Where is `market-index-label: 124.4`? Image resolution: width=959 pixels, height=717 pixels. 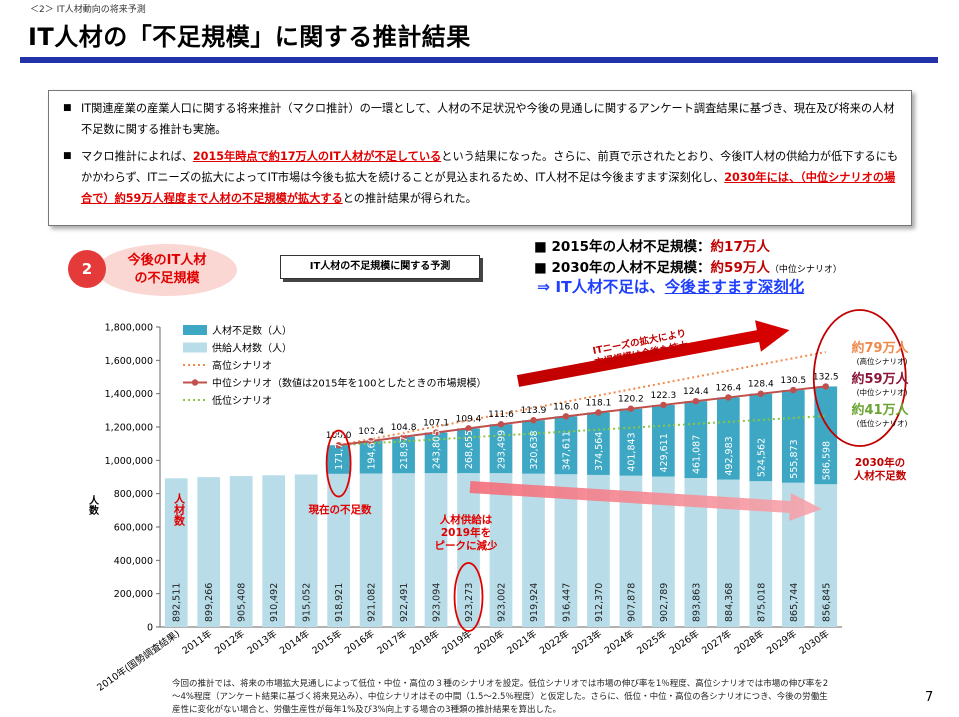
market-index-label: 124.4 is located at coordinates (696, 392).